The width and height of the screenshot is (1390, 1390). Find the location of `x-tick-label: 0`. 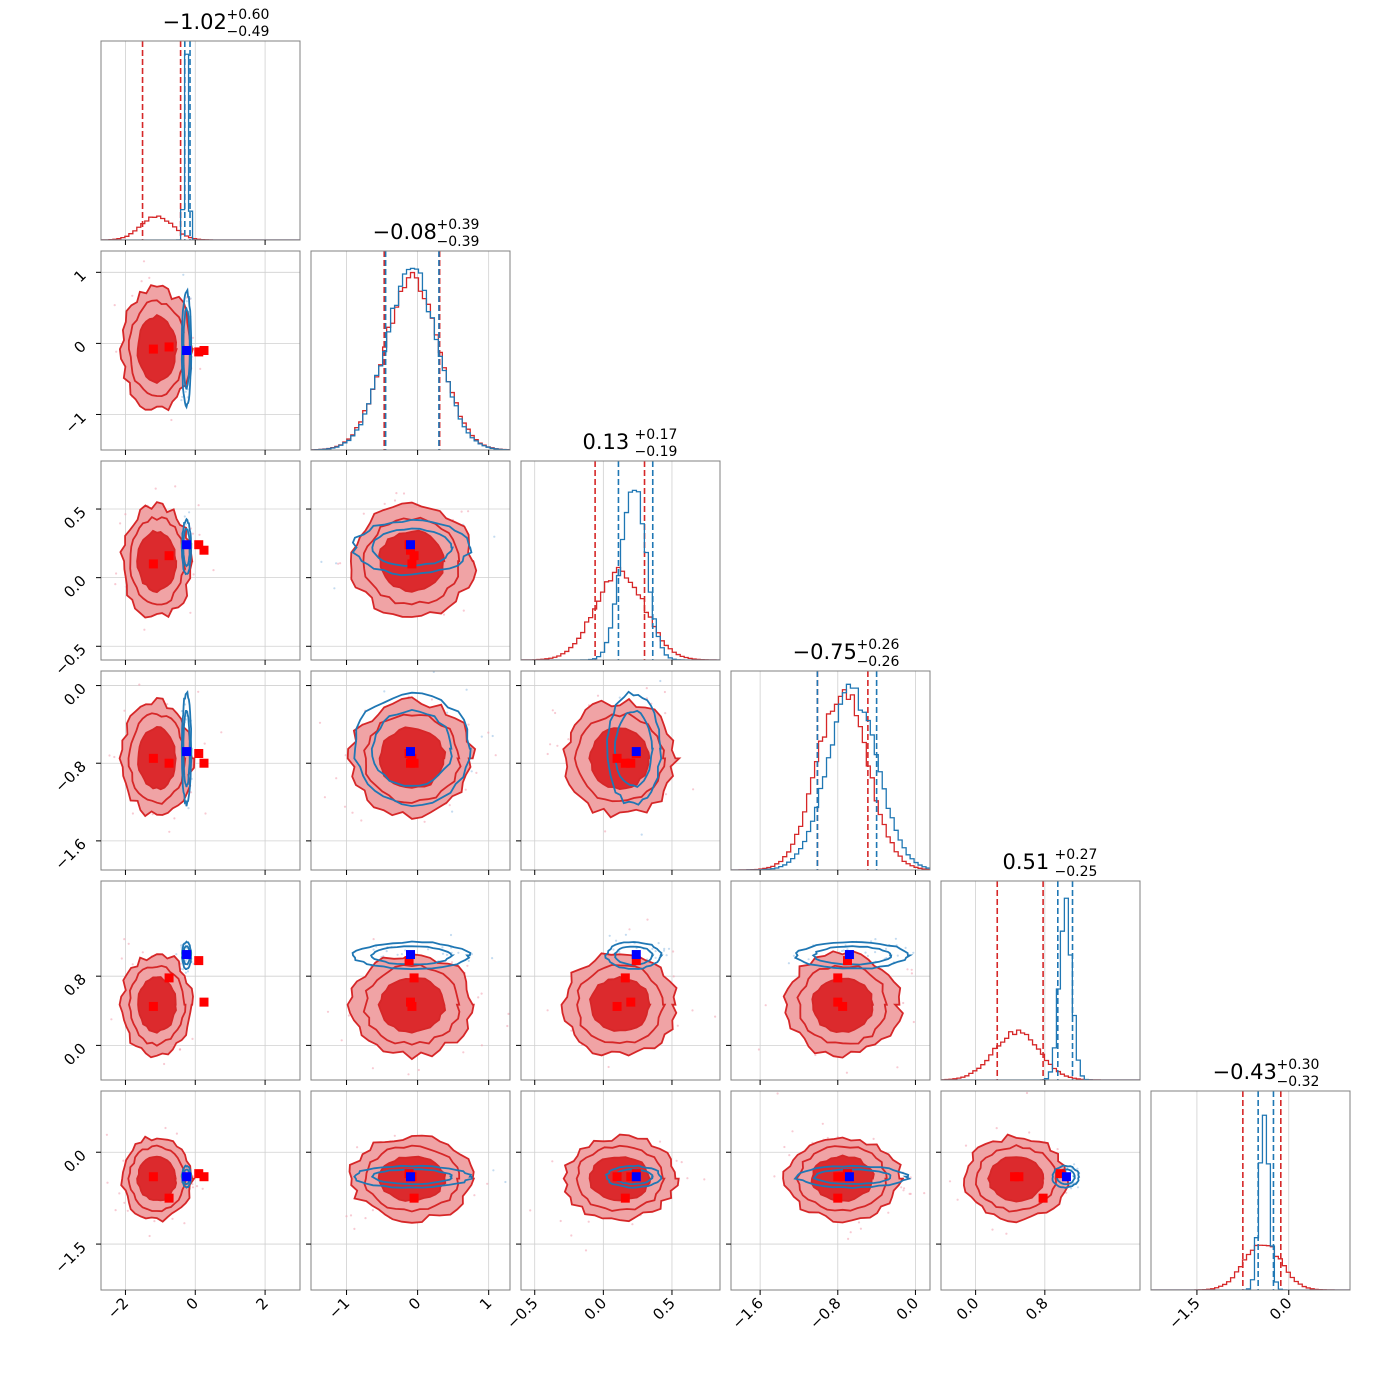

x-tick-label: 0 is located at coordinates (192, 1303).